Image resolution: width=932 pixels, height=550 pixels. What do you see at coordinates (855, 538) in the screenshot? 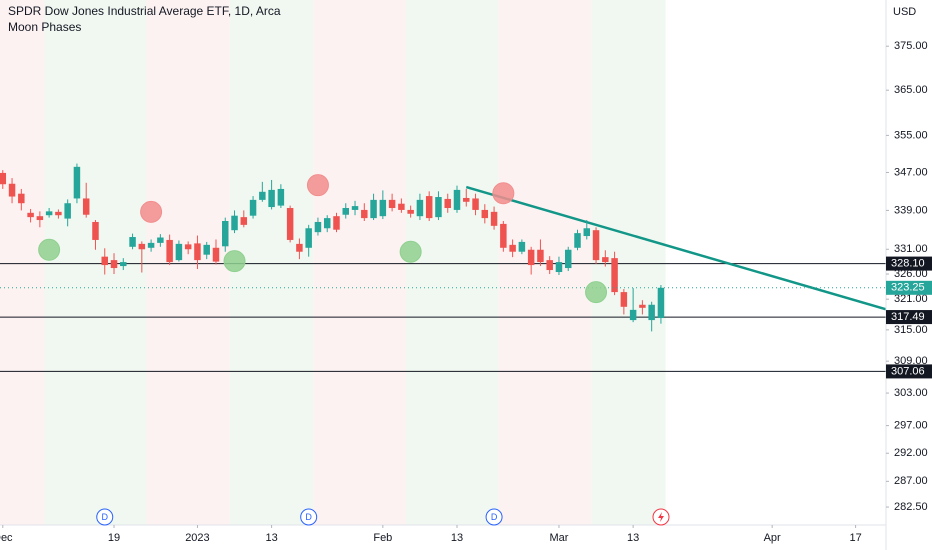
I see `x-tick-label: 17` at bounding box center [855, 538].